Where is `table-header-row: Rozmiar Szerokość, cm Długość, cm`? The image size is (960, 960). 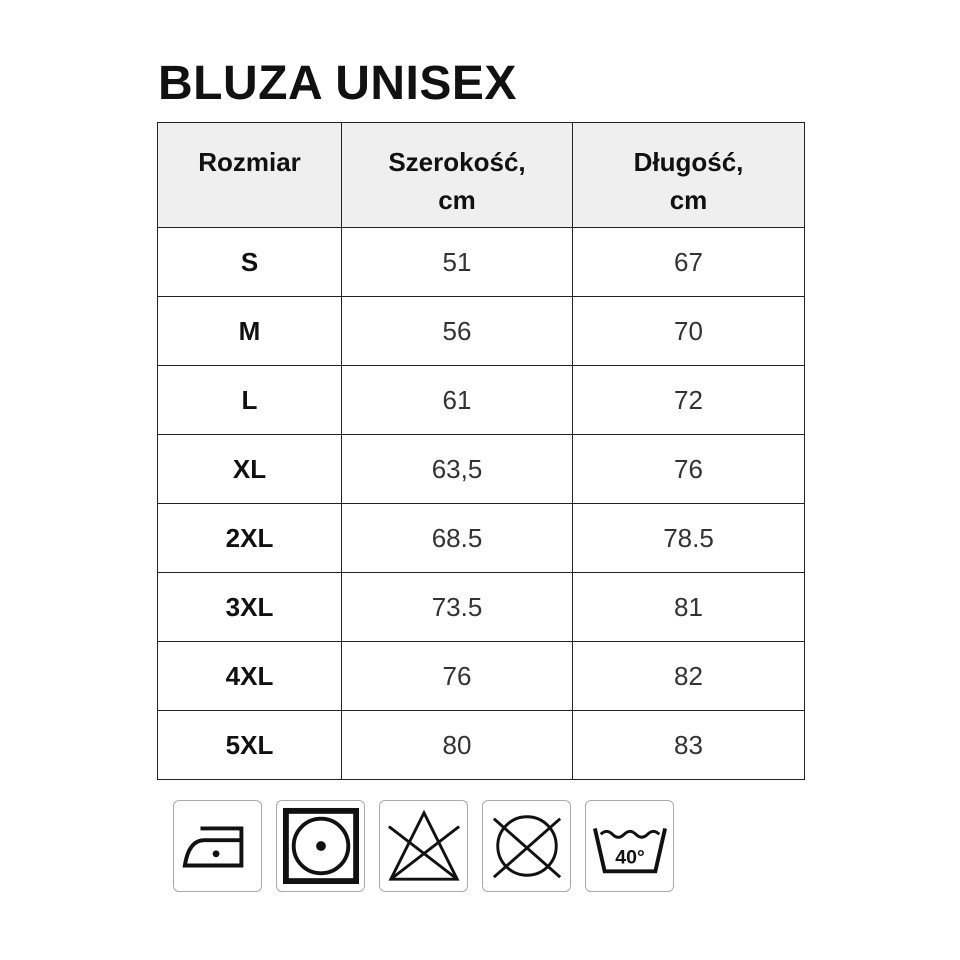
table-header-row: Rozmiar Szerokość, cm Długość, cm is located at coordinates (481, 175).